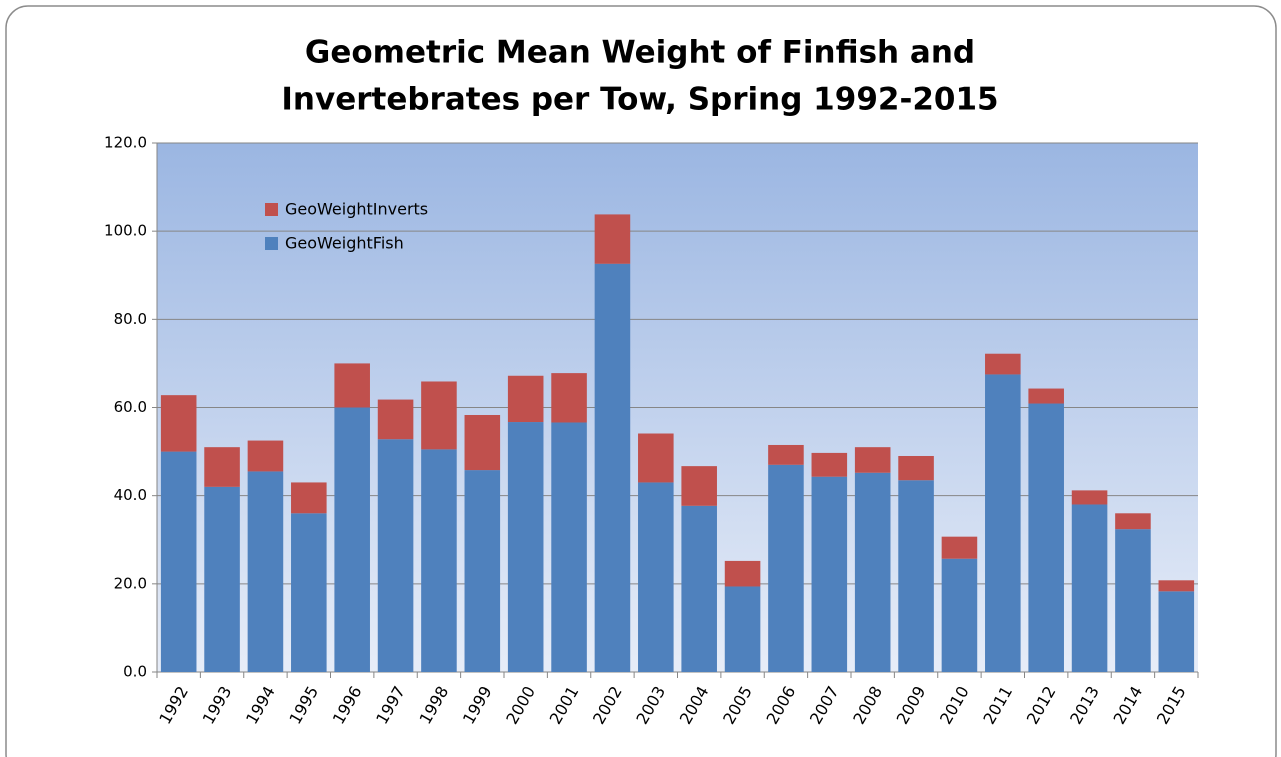 The height and width of the screenshot is (757, 1281). Describe the element at coordinates (130, 495) in the screenshot. I see `y-tick-label: 40.0` at that location.